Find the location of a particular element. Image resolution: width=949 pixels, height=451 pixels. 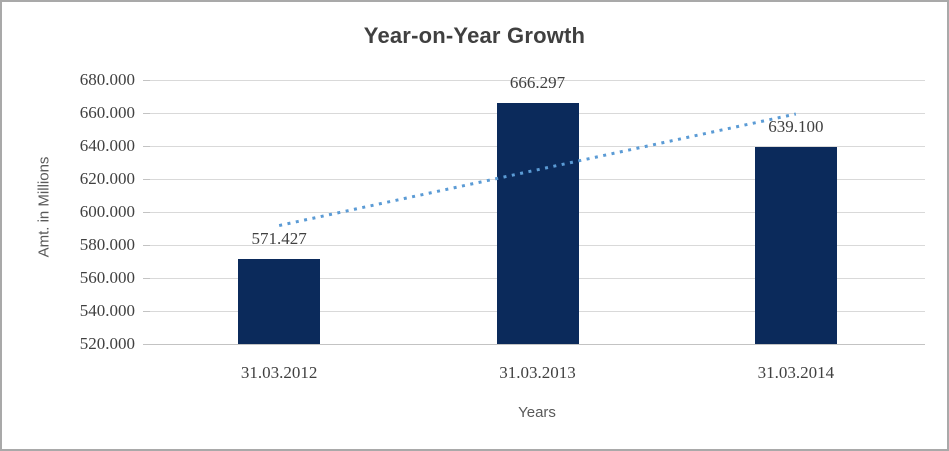

y-tick-label: 600.000 is located at coordinates (107, 211).